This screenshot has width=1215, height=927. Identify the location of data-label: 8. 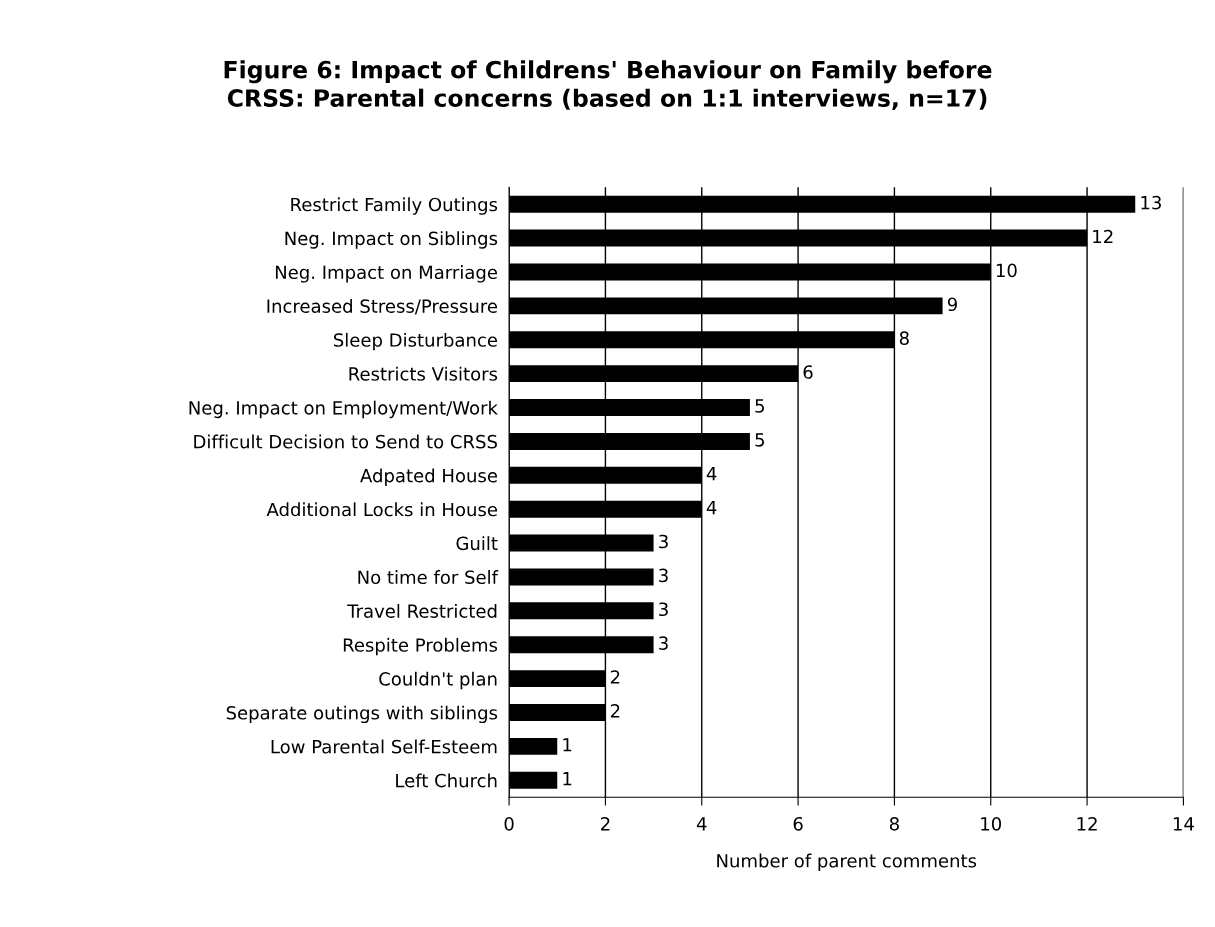
(904, 338).